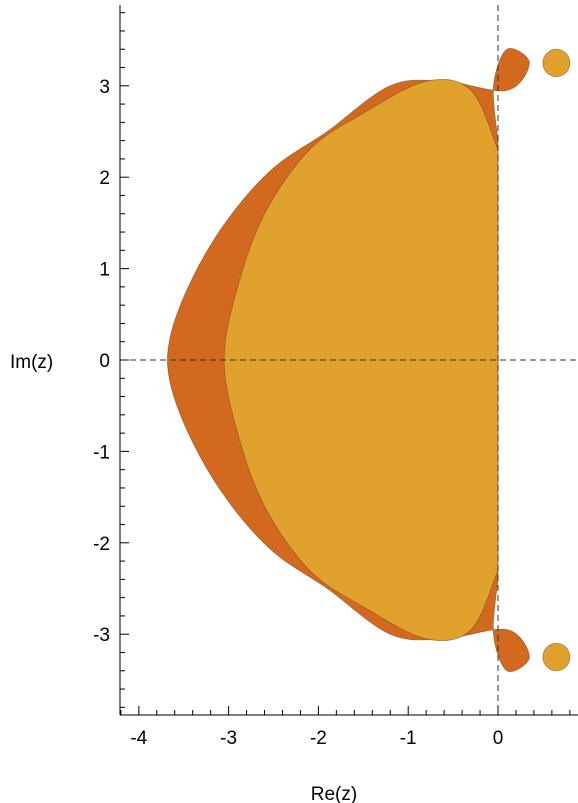 This screenshot has width=578, height=803. I want to click on x-axis-title: Re(z), so click(334, 793).